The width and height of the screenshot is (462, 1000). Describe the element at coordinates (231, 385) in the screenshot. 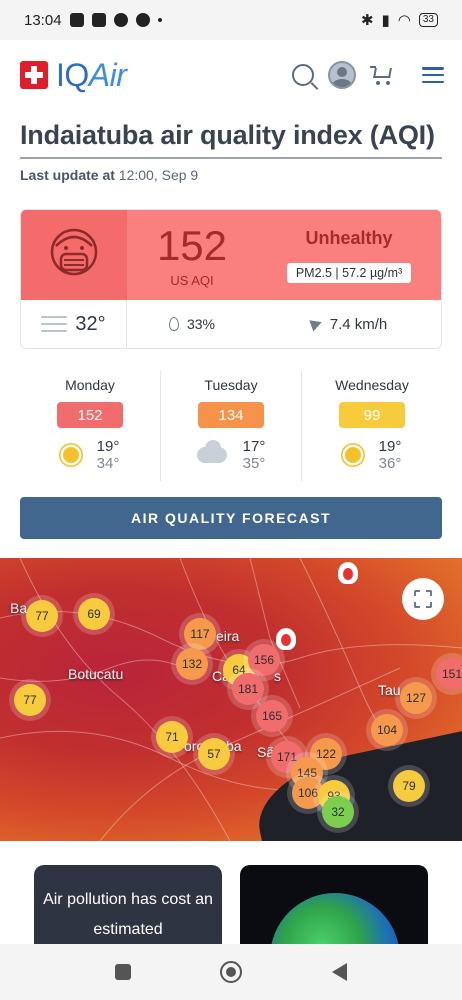

I see `forecast-day-name: Tuesday` at that location.